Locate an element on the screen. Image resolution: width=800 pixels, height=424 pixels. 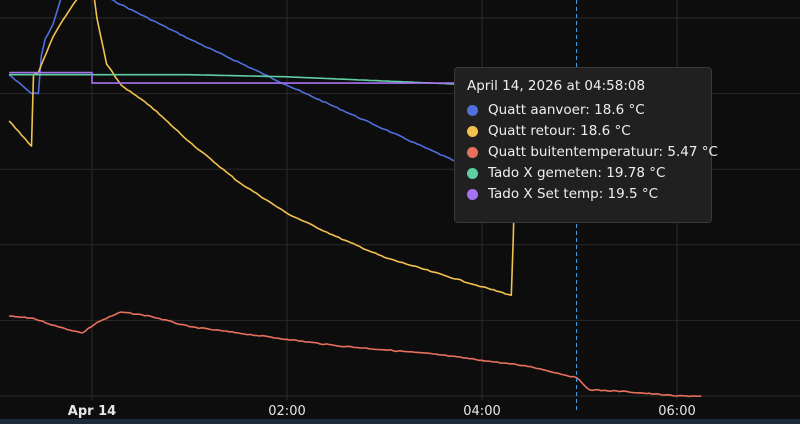
tooltip-row-quatt-retour: Quatt retour: 18.6 °C is located at coordinates (583, 131).